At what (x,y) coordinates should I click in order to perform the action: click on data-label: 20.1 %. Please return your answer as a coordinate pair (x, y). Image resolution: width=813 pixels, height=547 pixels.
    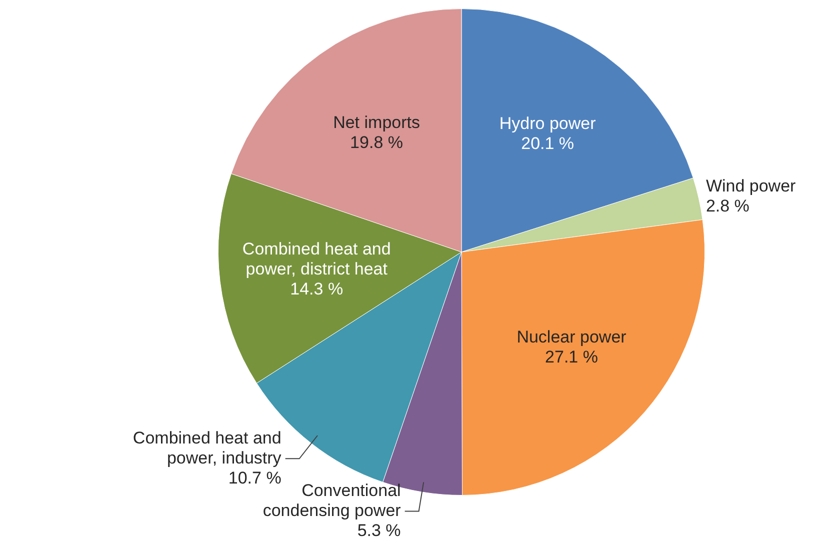
    Looking at the image, I should click on (547, 143).